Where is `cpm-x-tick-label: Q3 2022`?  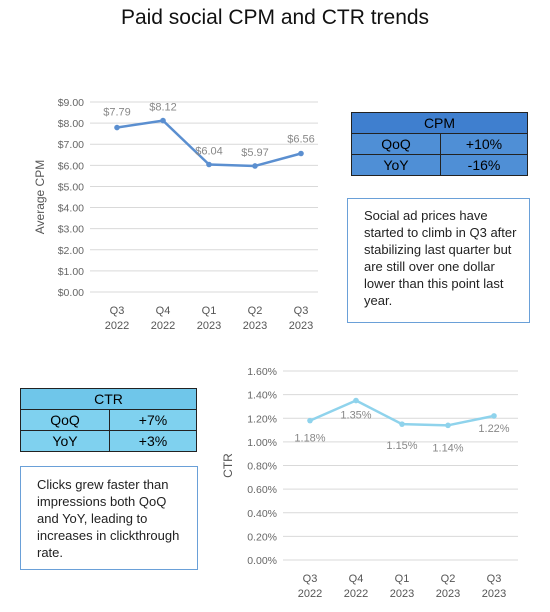 cpm-x-tick-label: Q3 2022 is located at coordinates (117, 318).